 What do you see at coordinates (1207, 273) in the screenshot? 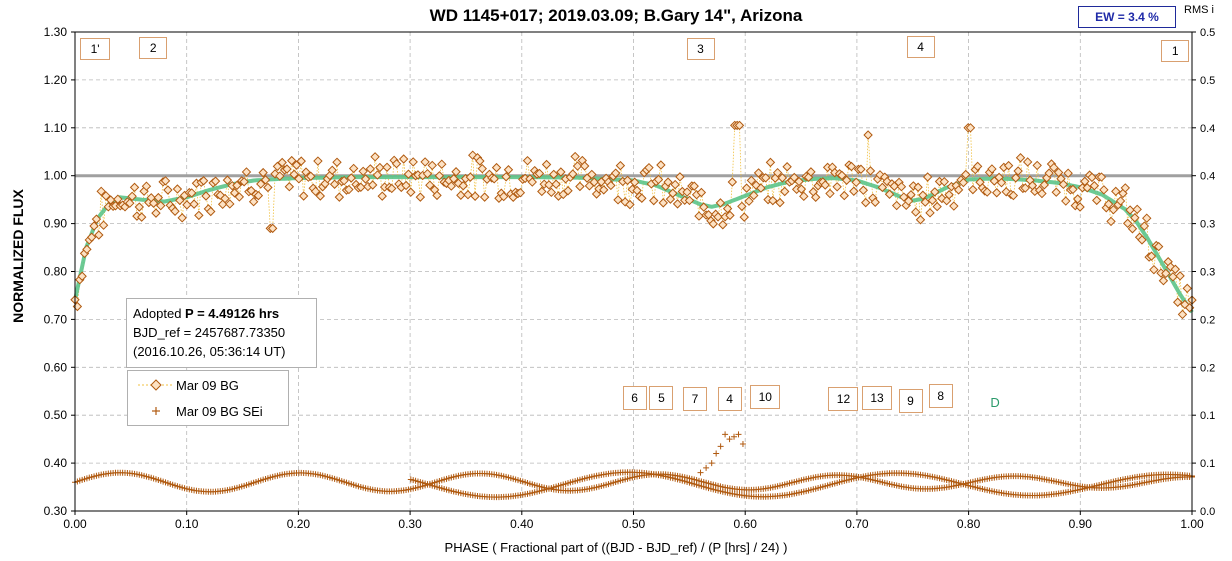
I see `y2-tick-label: 0.3` at bounding box center [1207, 273].